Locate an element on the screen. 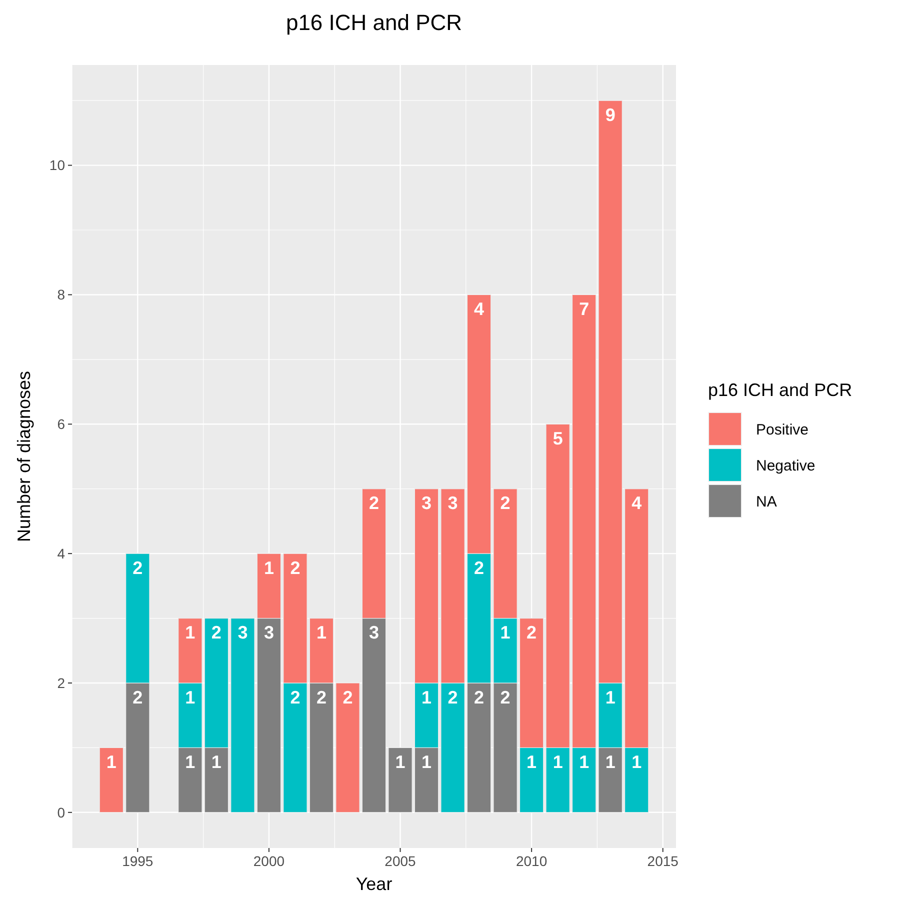  y-axis-title: Number of diagnoses is located at coordinates (24, 456).